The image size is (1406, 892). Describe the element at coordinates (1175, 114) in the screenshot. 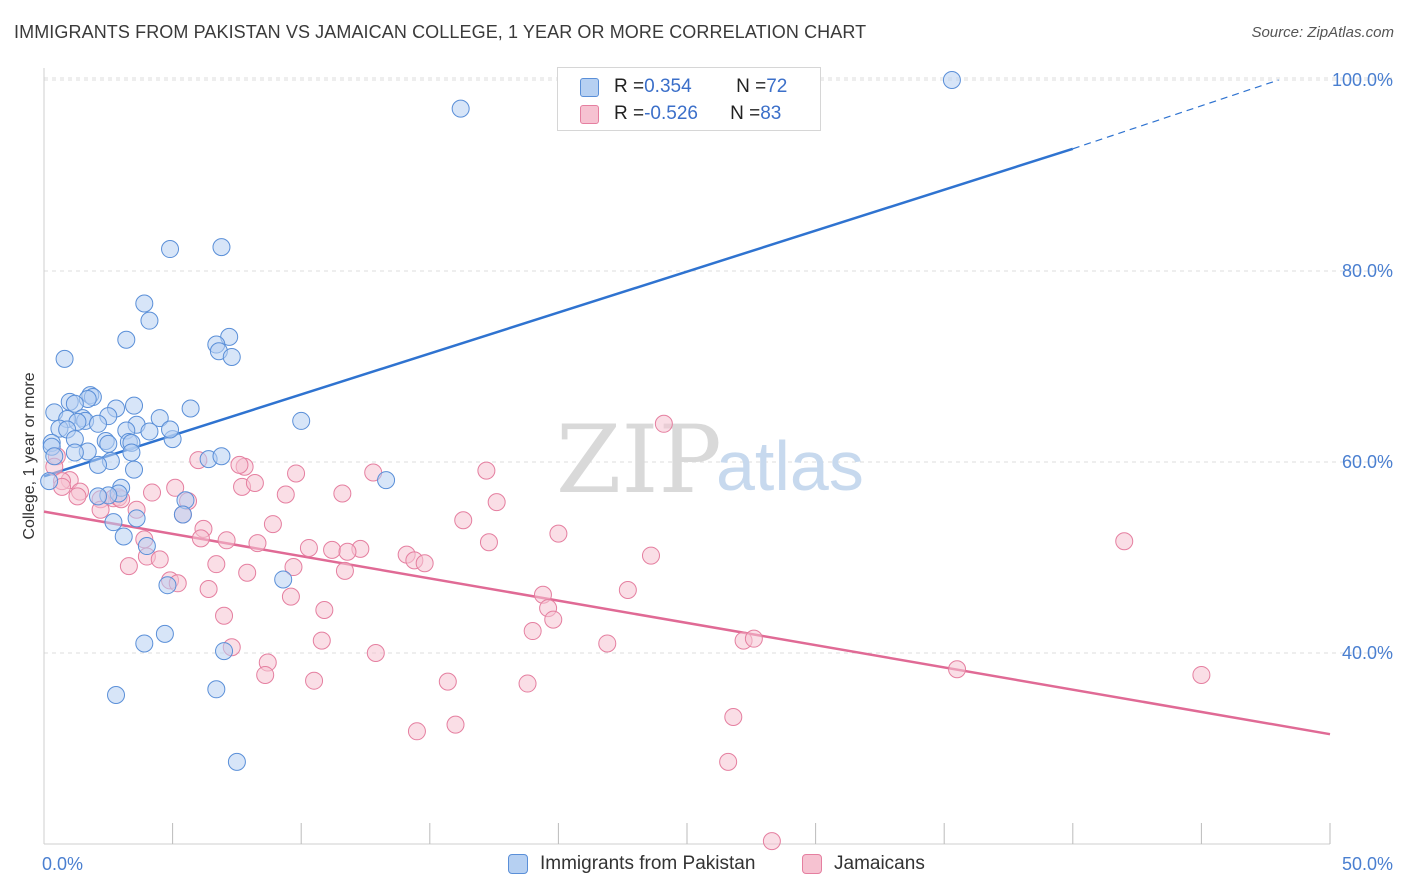

I see `pakistan-trend-extension` at that location.